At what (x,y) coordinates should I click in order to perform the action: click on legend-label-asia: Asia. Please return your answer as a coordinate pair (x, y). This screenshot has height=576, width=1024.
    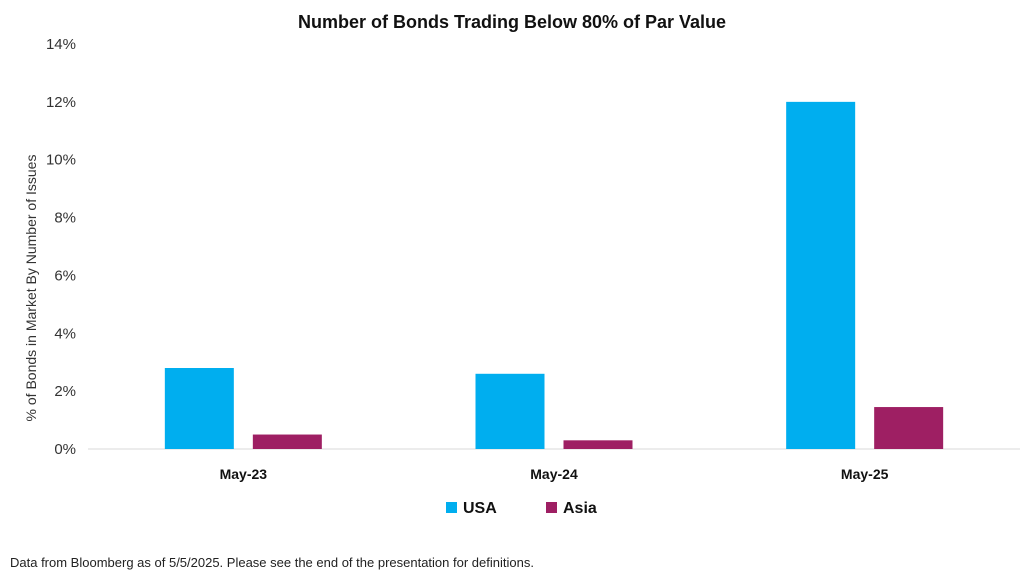
    Looking at the image, I should click on (580, 508).